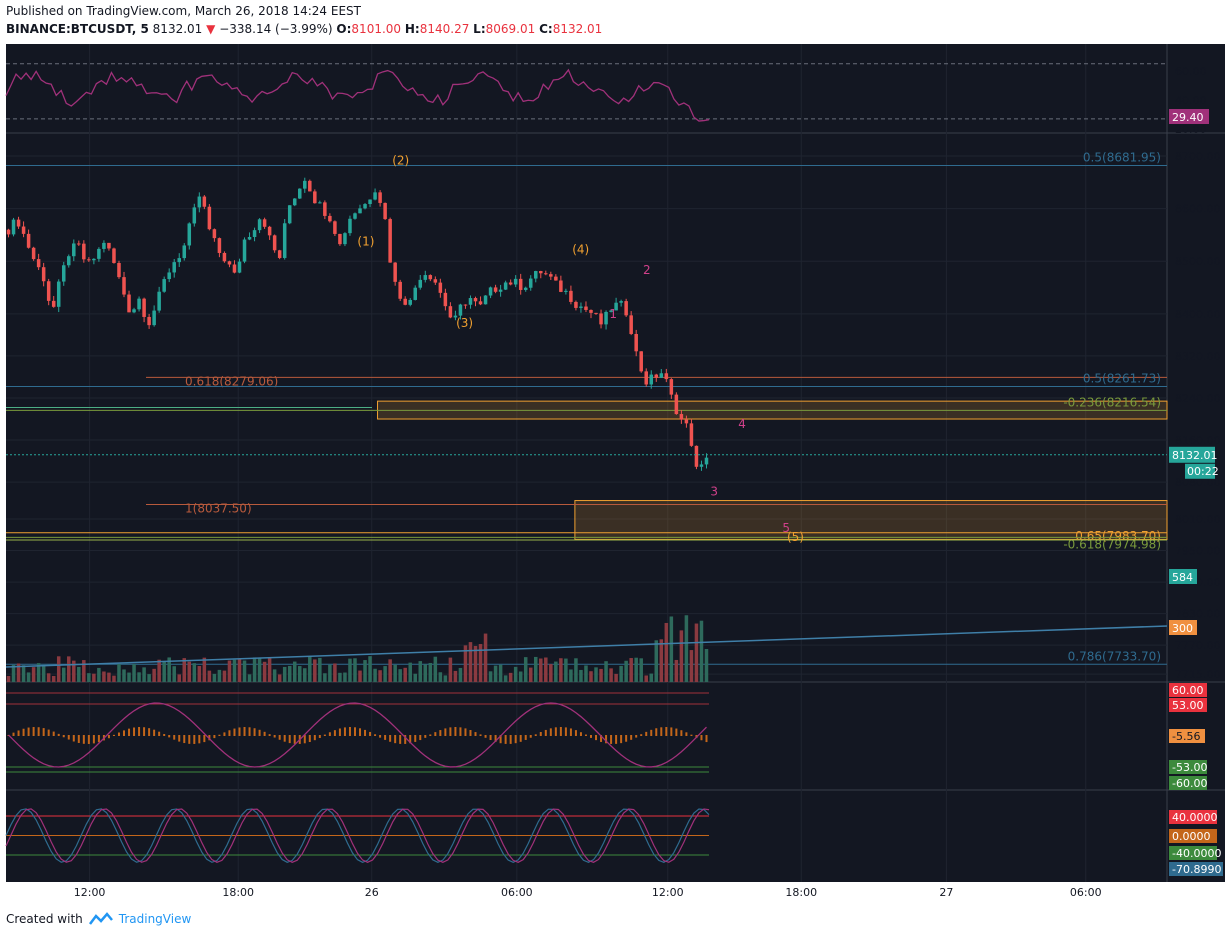 The height and width of the screenshot is (937, 1230). I want to click on volume-ma-tag, so click(1183, 627).